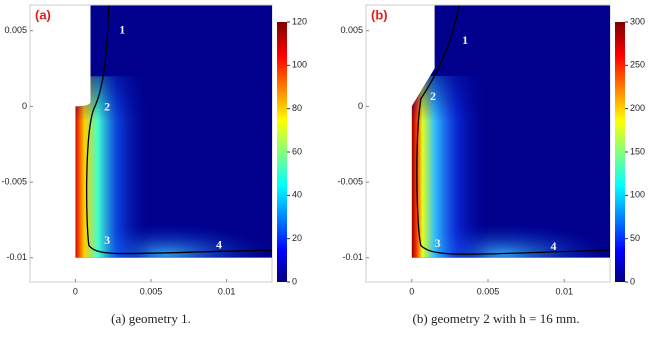  I want to click on caption: (a) geometry 1., so click(151, 318).